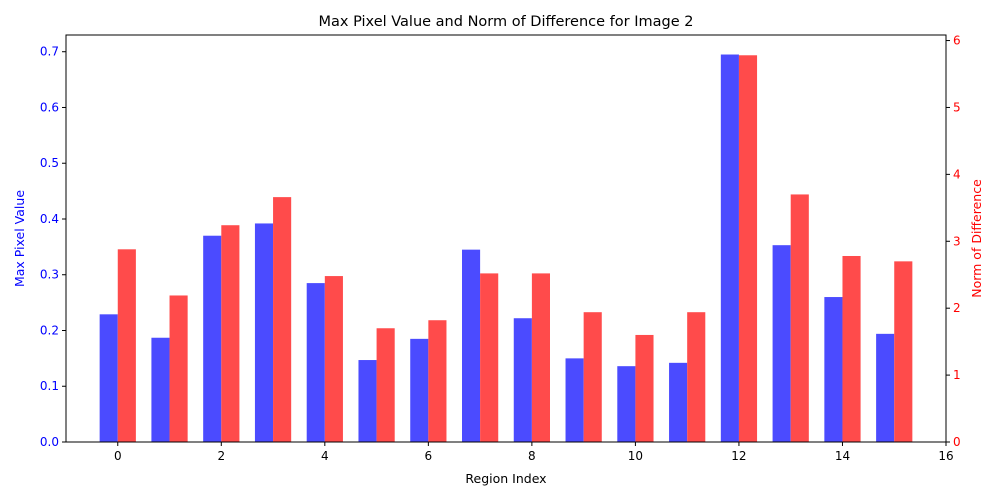 This screenshot has width=1000, height=504. I want to click on x-tick-label: 16, so click(945, 456).